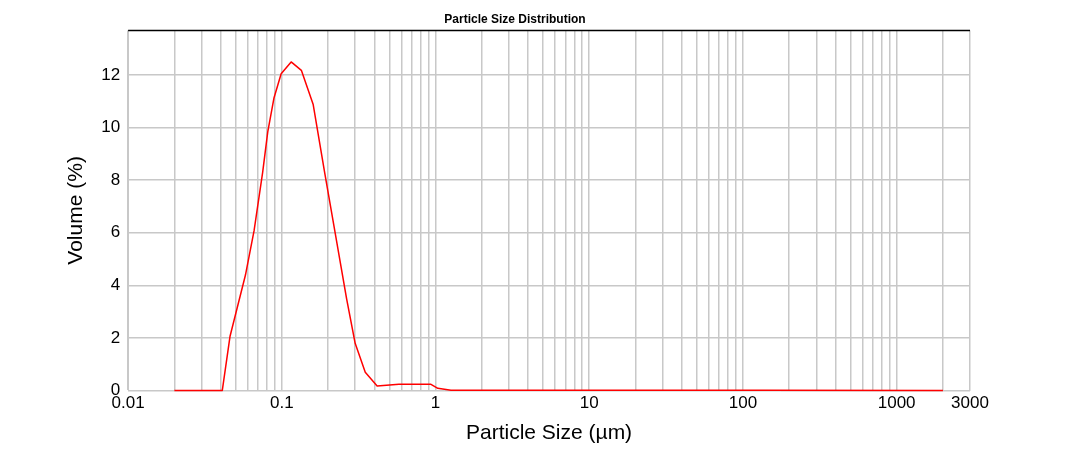 This screenshot has height=464, width=1070. What do you see at coordinates (115, 337) in the screenshot?
I see `y-tick-label: 2` at bounding box center [115, 337].